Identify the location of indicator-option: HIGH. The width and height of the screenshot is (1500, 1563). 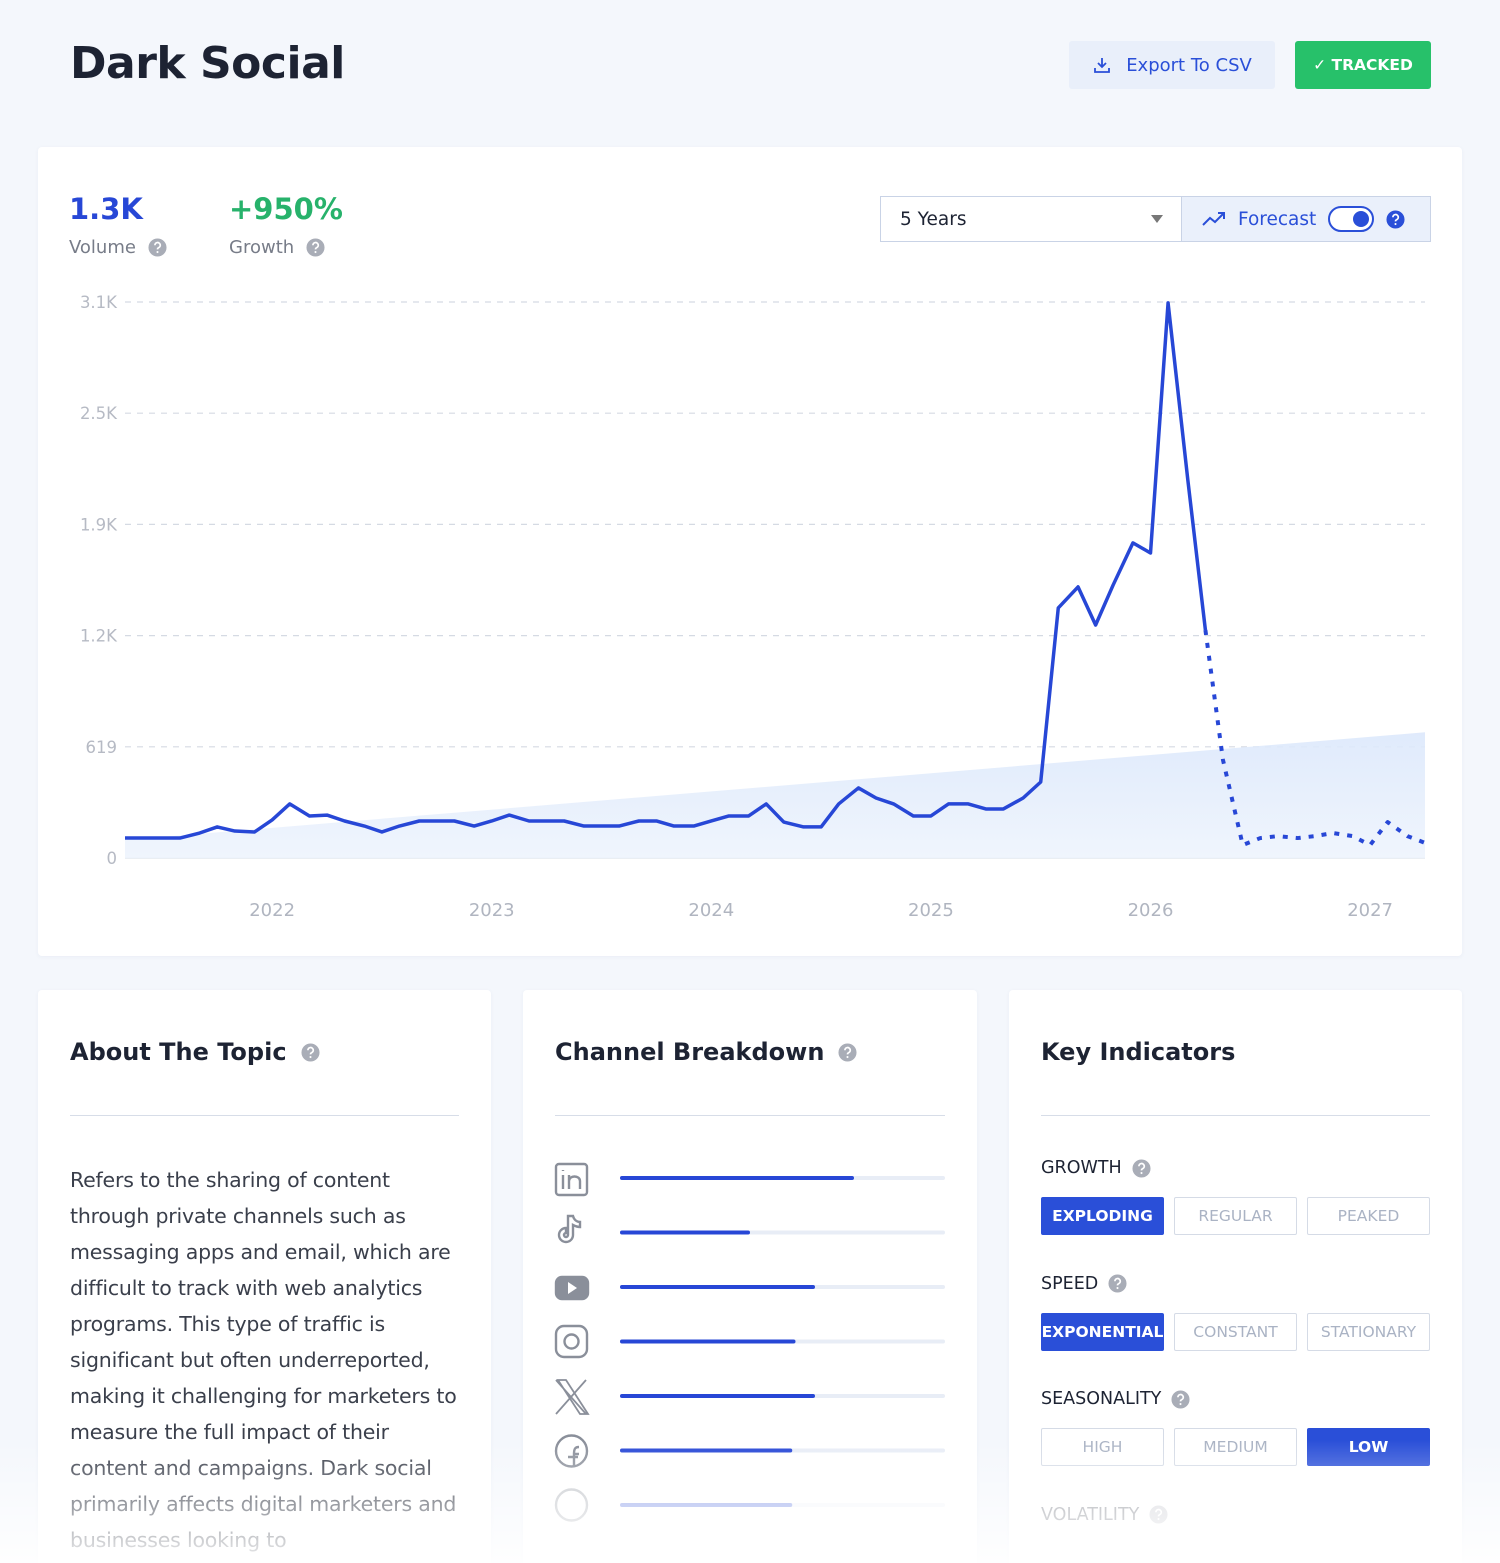
(1102, 1447).